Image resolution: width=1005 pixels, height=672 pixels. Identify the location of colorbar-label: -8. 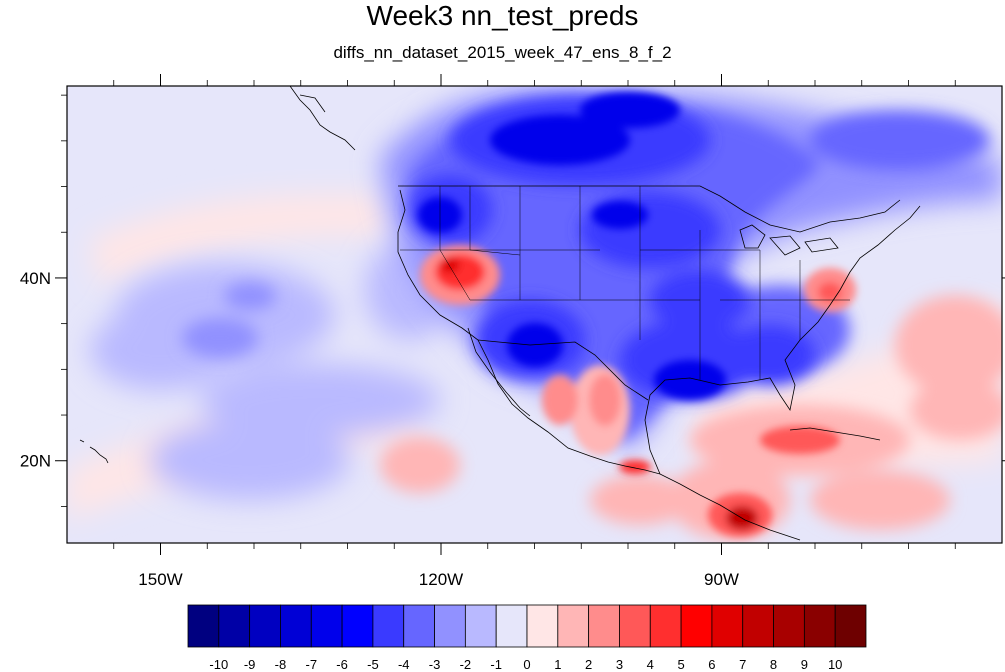
(281, 664).